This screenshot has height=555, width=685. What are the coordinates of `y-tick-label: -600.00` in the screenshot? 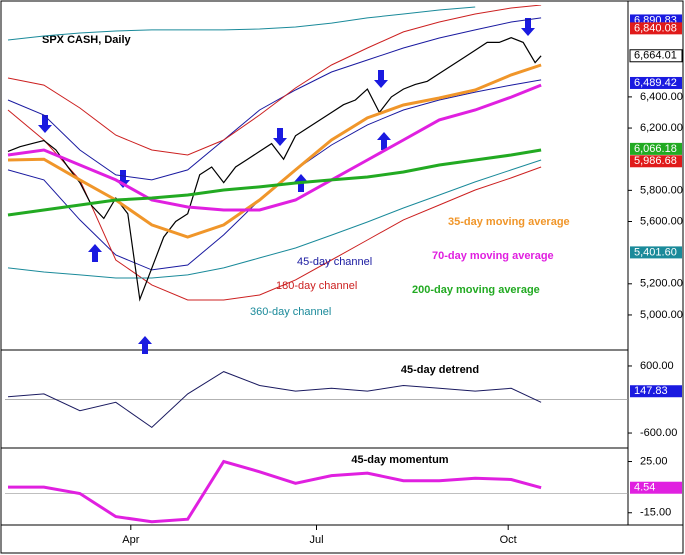 It's located at (658, 433).